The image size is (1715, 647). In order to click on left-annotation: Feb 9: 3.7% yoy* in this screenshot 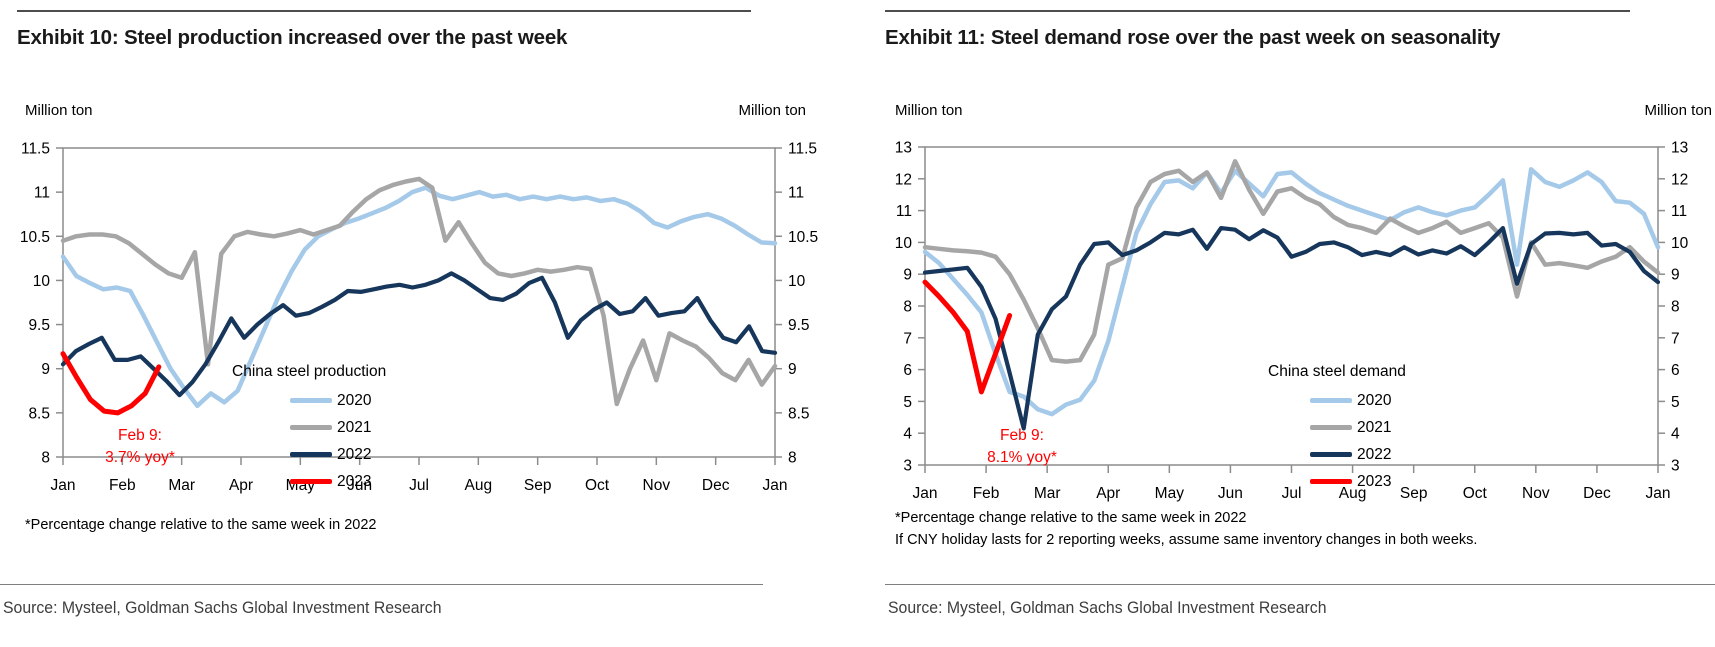, I will do `click(140, 447)`.